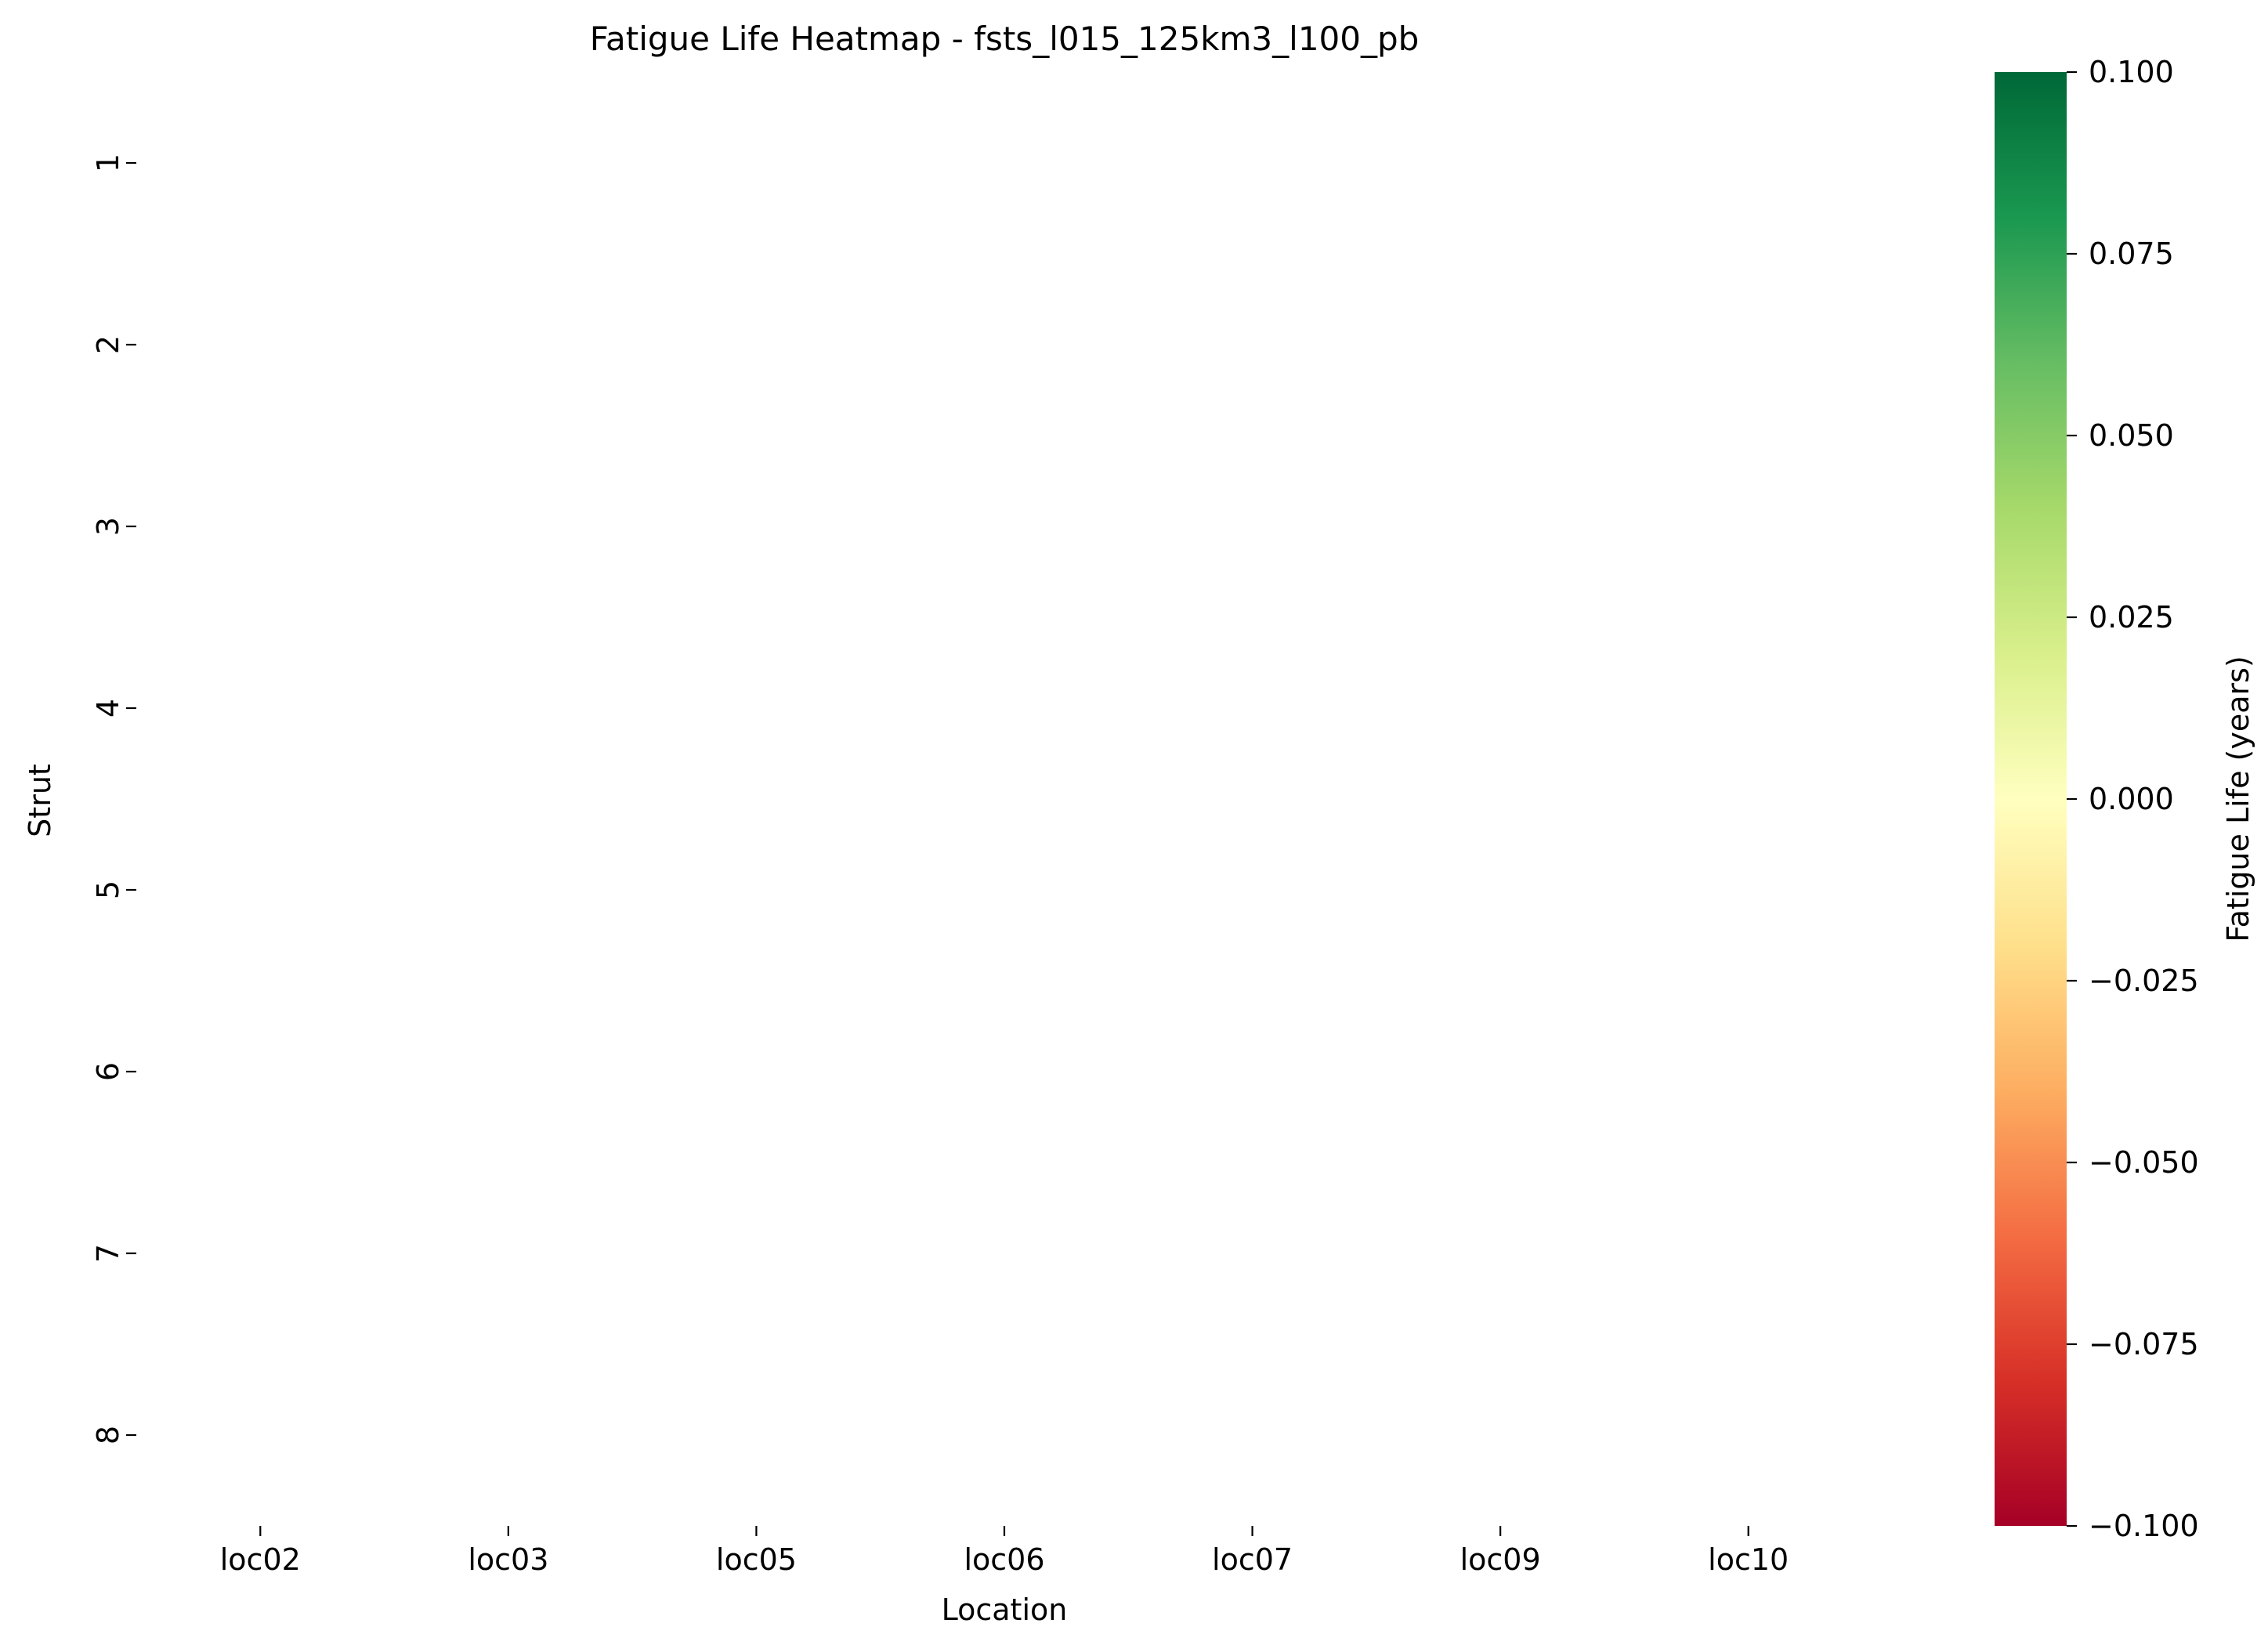  What do you see at coordinates (40, 800) in the screenshot?
I see `y-axis-label: Strut` at bounding box center [40, 800].